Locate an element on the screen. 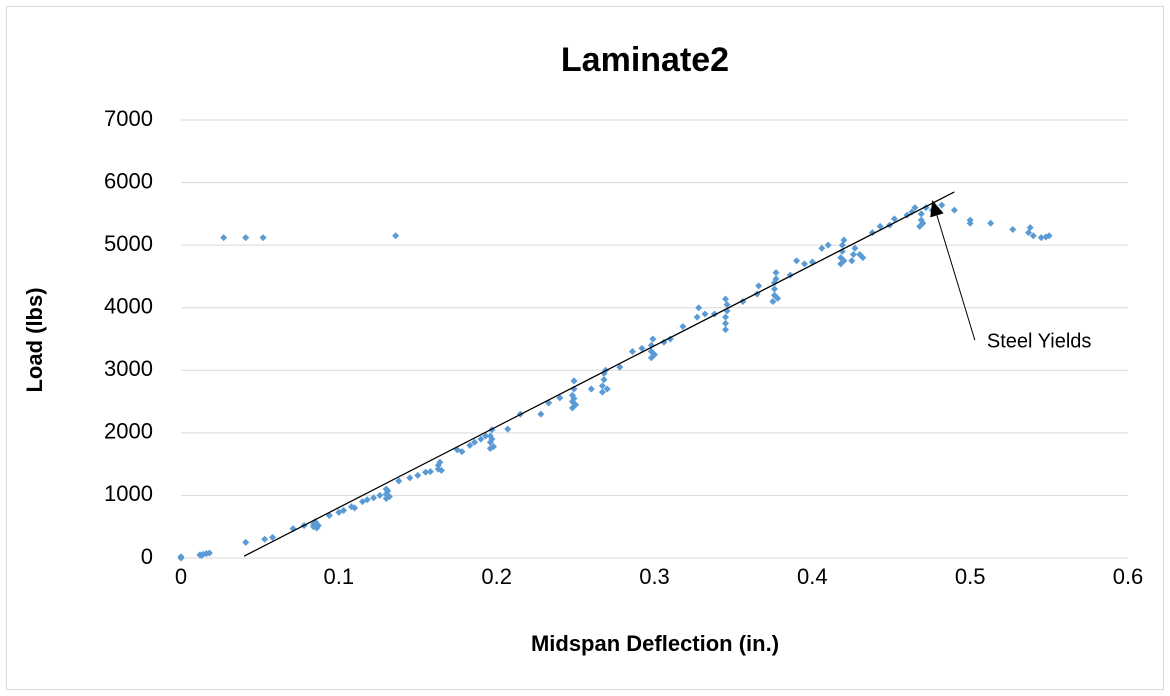  chart-title: Laminate2 is located at coordinates (645, 60).